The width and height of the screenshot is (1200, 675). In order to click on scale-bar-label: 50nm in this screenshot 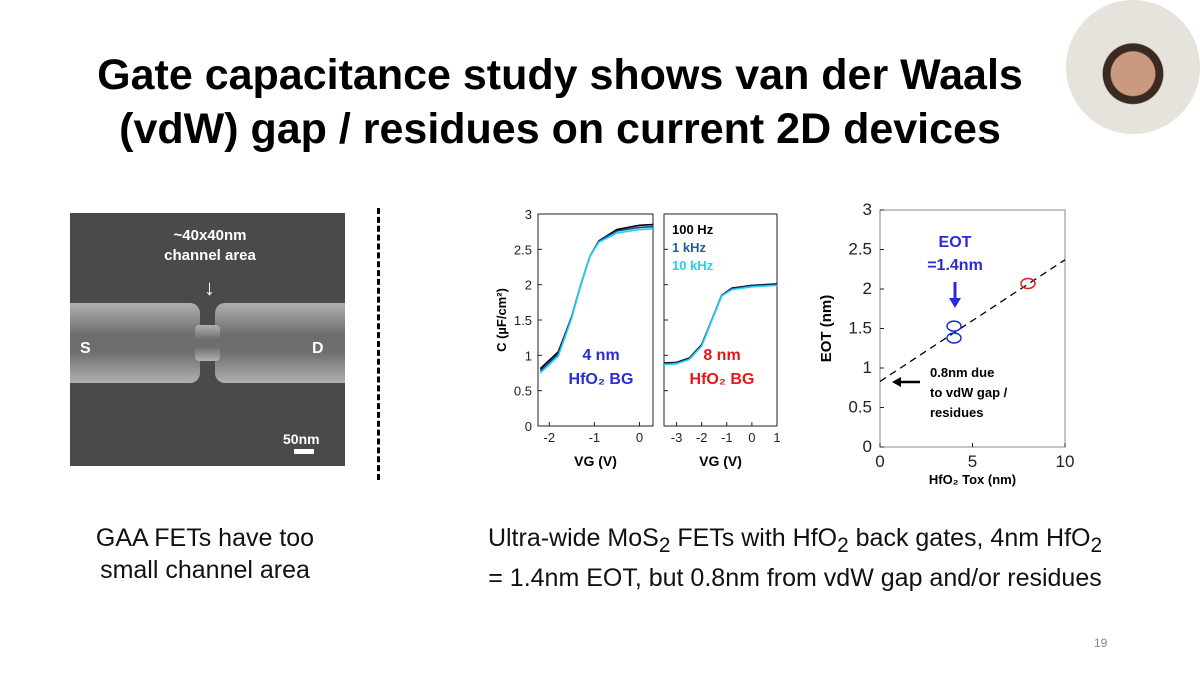, I will do `click(301, 439)`.